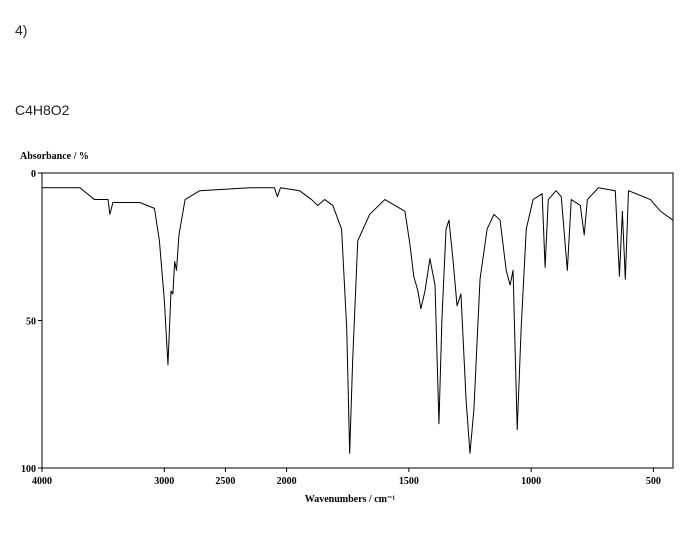  I want to click on x-tick-label: 3000, so click(164, 481).